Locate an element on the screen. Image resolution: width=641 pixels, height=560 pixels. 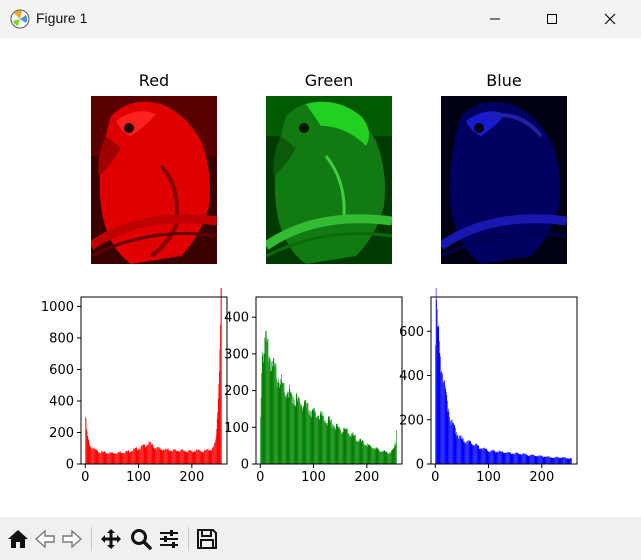
pan-button is located at coordinates (111, 539).